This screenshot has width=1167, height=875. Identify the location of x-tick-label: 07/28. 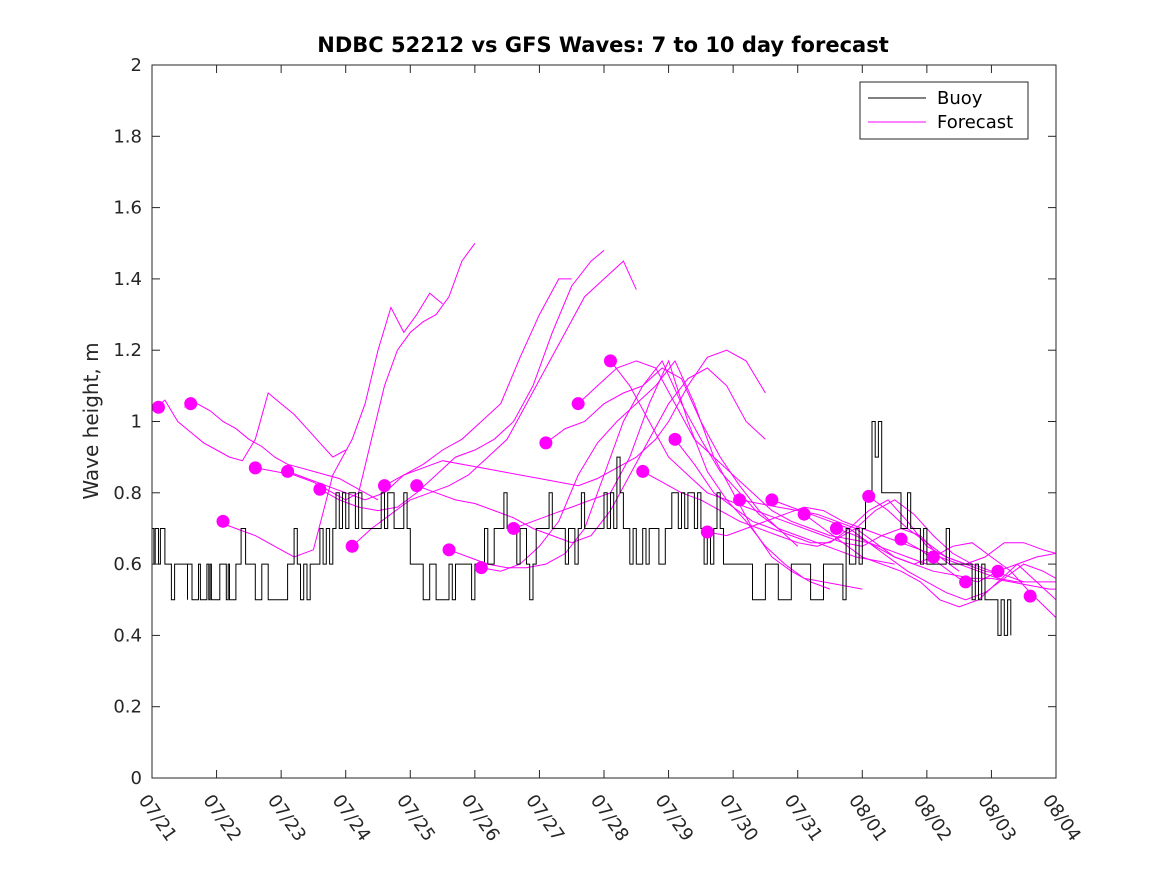
(609, 818).